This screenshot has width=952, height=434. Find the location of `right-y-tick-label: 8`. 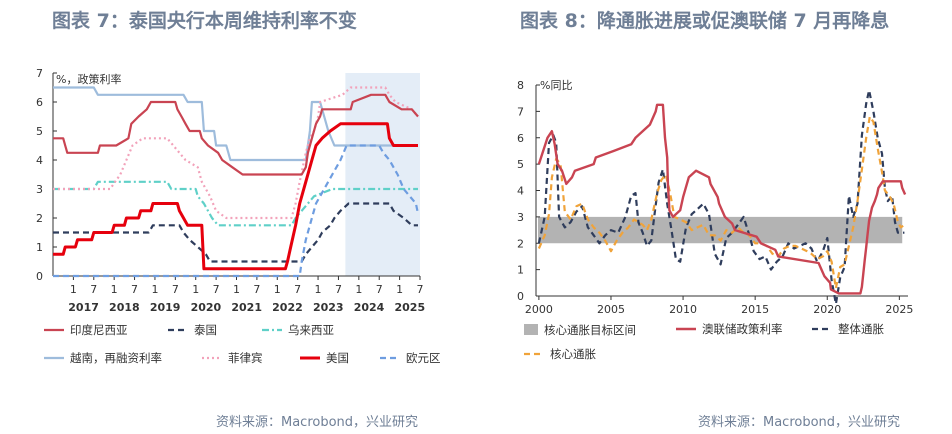

right-y-tick-label: 8 is located at coordinates (520, 85).